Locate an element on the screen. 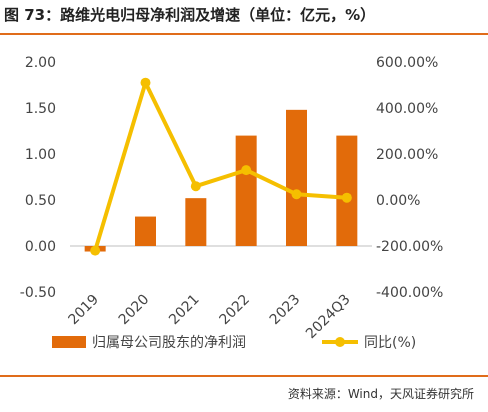  legend-bar-swatch is located at coordinates (69, 342).